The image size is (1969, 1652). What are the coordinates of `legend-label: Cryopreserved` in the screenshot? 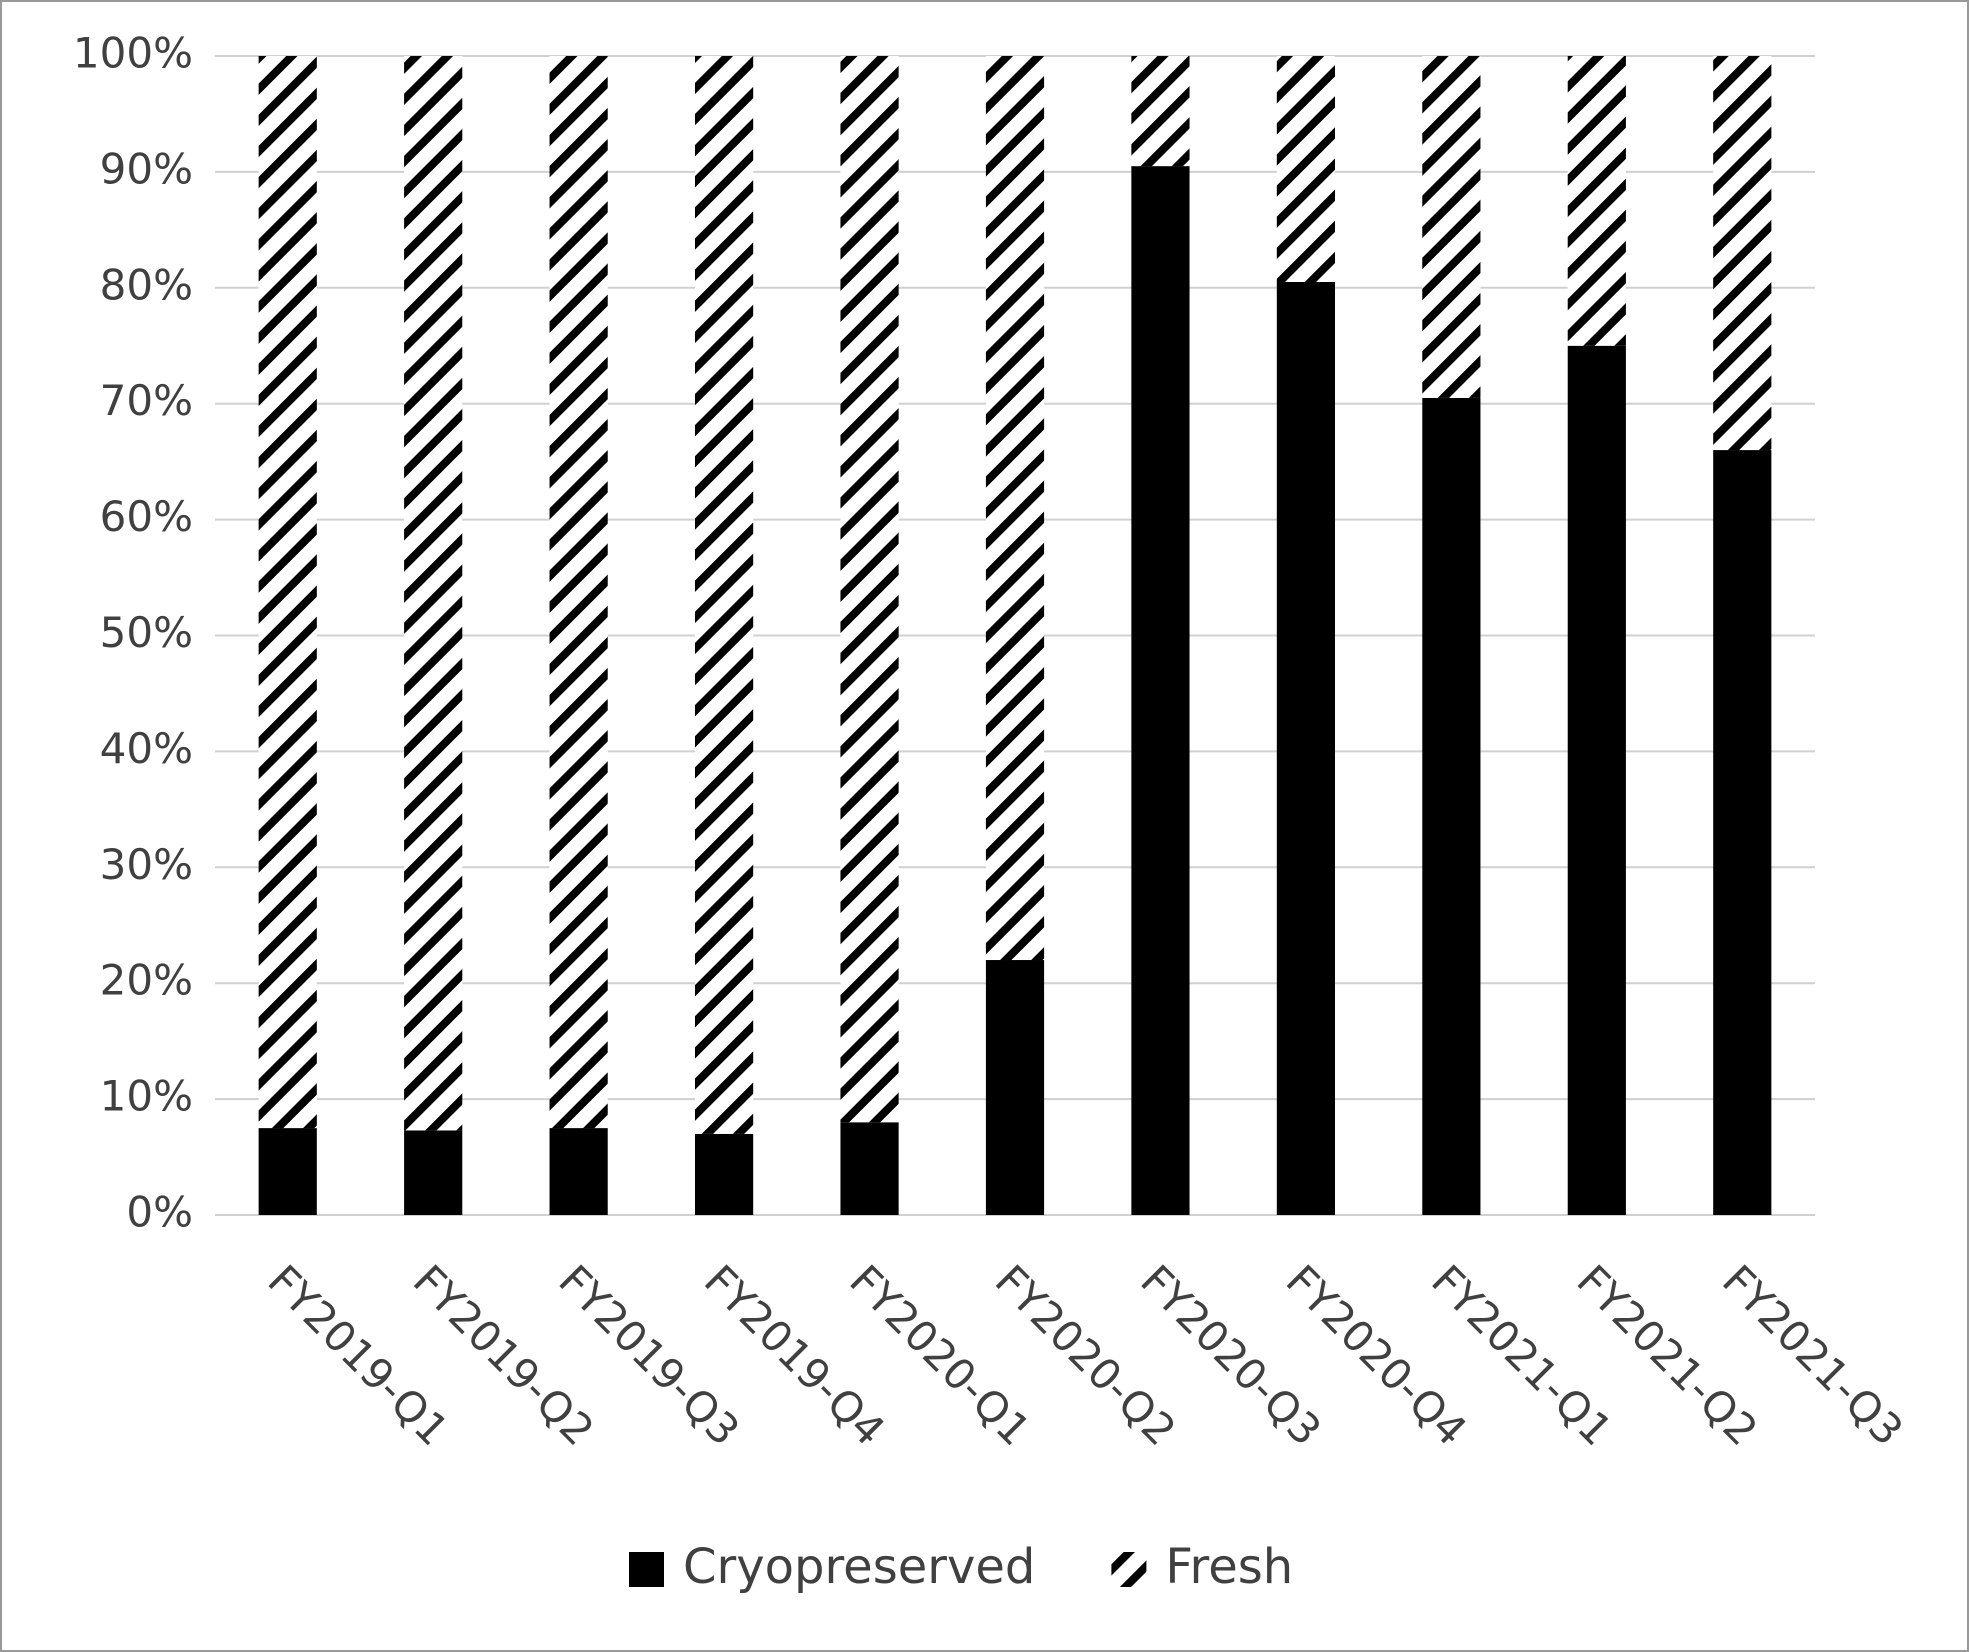 It's located at (859, 1567).